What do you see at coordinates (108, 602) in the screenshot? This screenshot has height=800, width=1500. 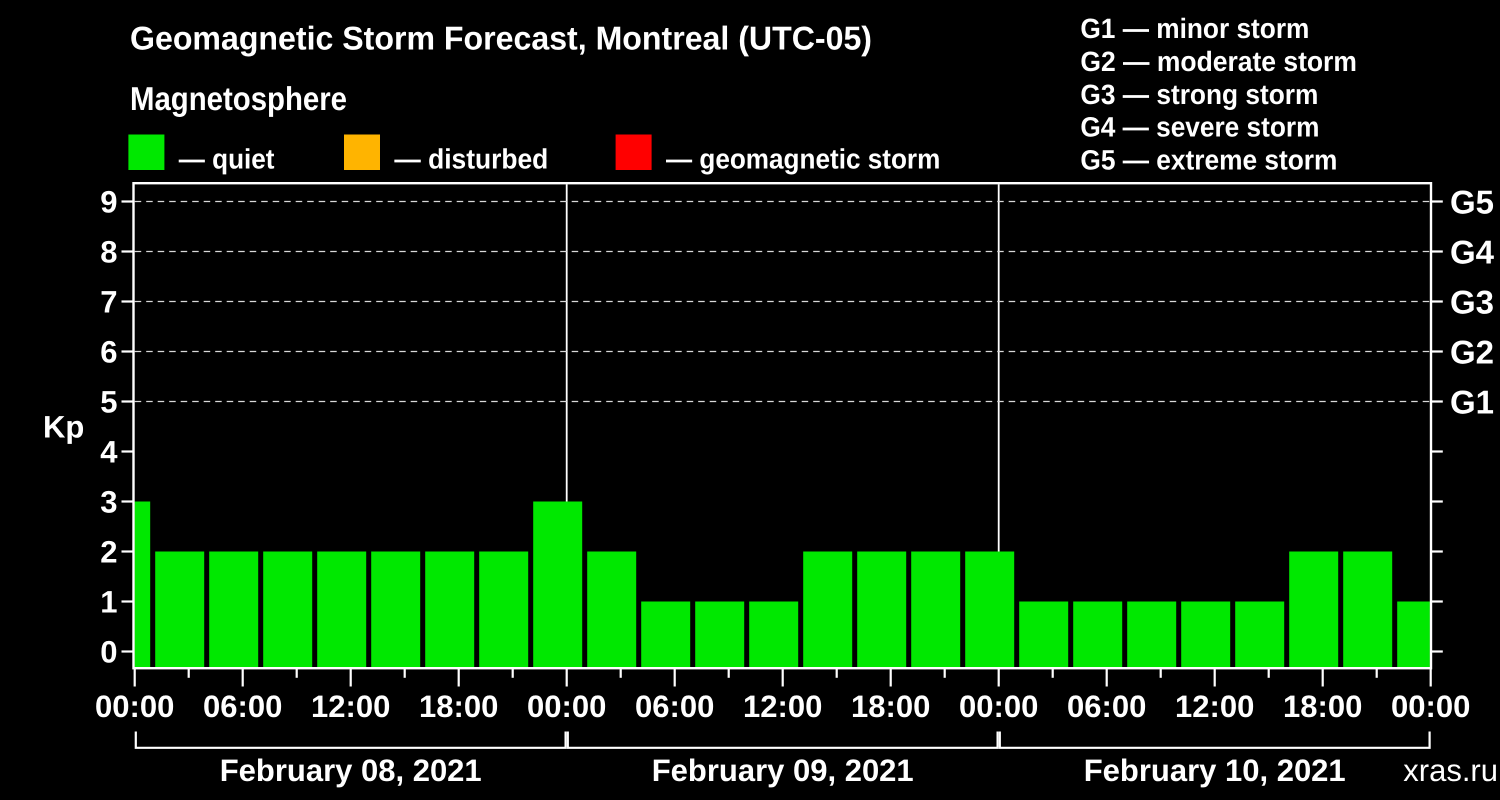 I see `y-tick-label: 1` at bounding box center [108, 602].